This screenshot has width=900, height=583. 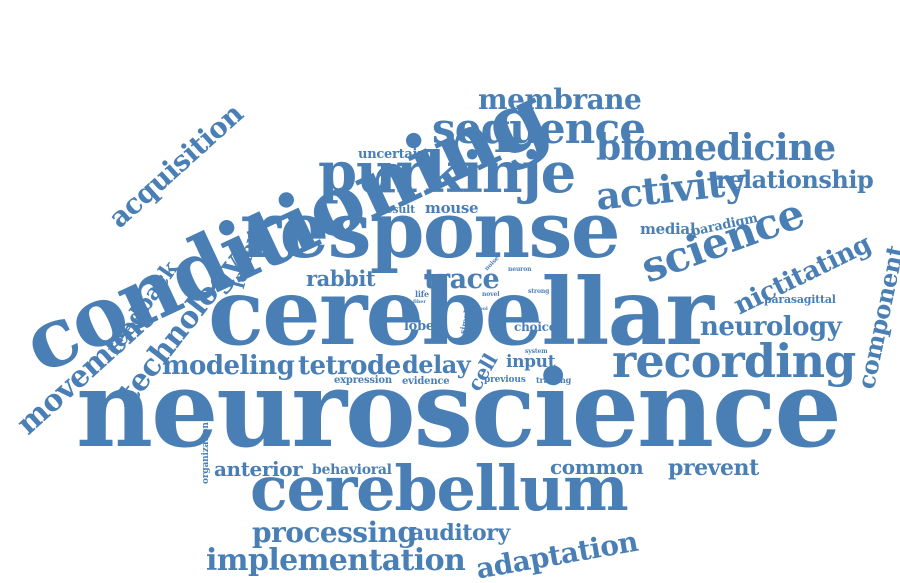 I want to click on word-life: life, so click(x=422, y=294).